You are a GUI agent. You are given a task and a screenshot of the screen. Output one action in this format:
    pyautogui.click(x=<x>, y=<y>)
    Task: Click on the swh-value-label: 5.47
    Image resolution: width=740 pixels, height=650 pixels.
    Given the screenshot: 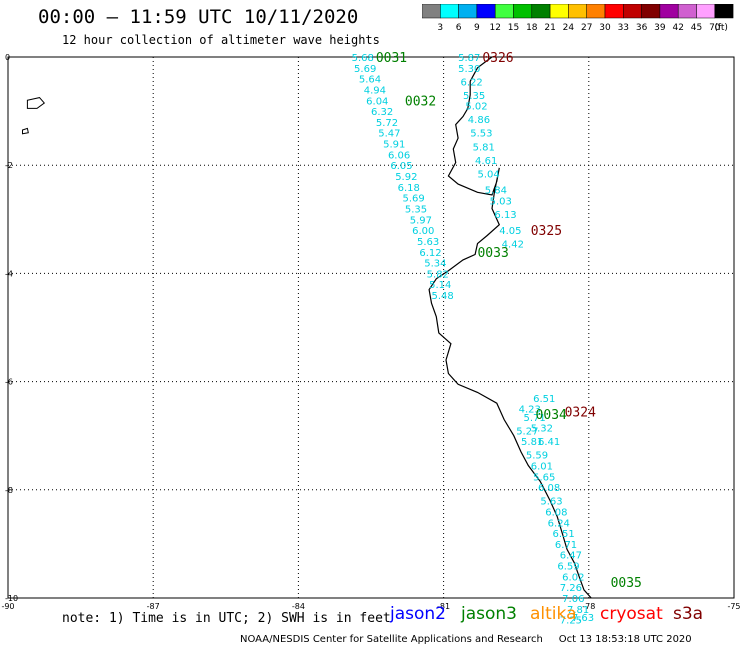 What is the action you would take?
    pyautogui.click(x=389, y=134)
    